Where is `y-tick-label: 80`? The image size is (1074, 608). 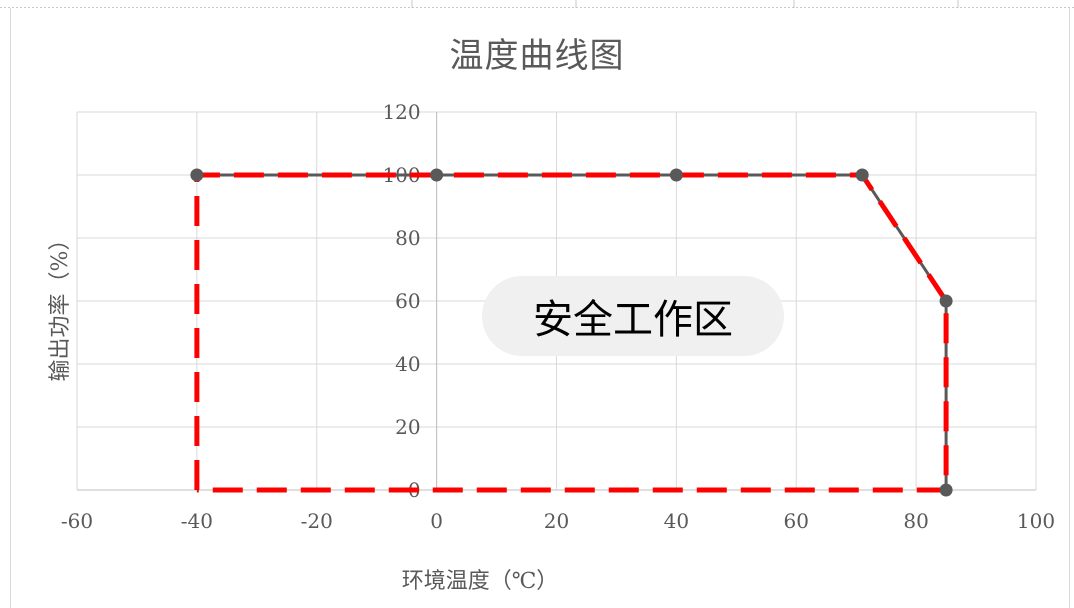 y-tick-label: 80 is located at coordinates (407, 238).